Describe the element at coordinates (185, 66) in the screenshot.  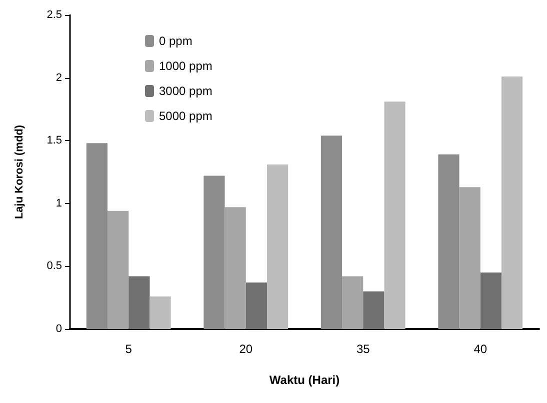
I see `legend-label: 1000 ppm` at that location.